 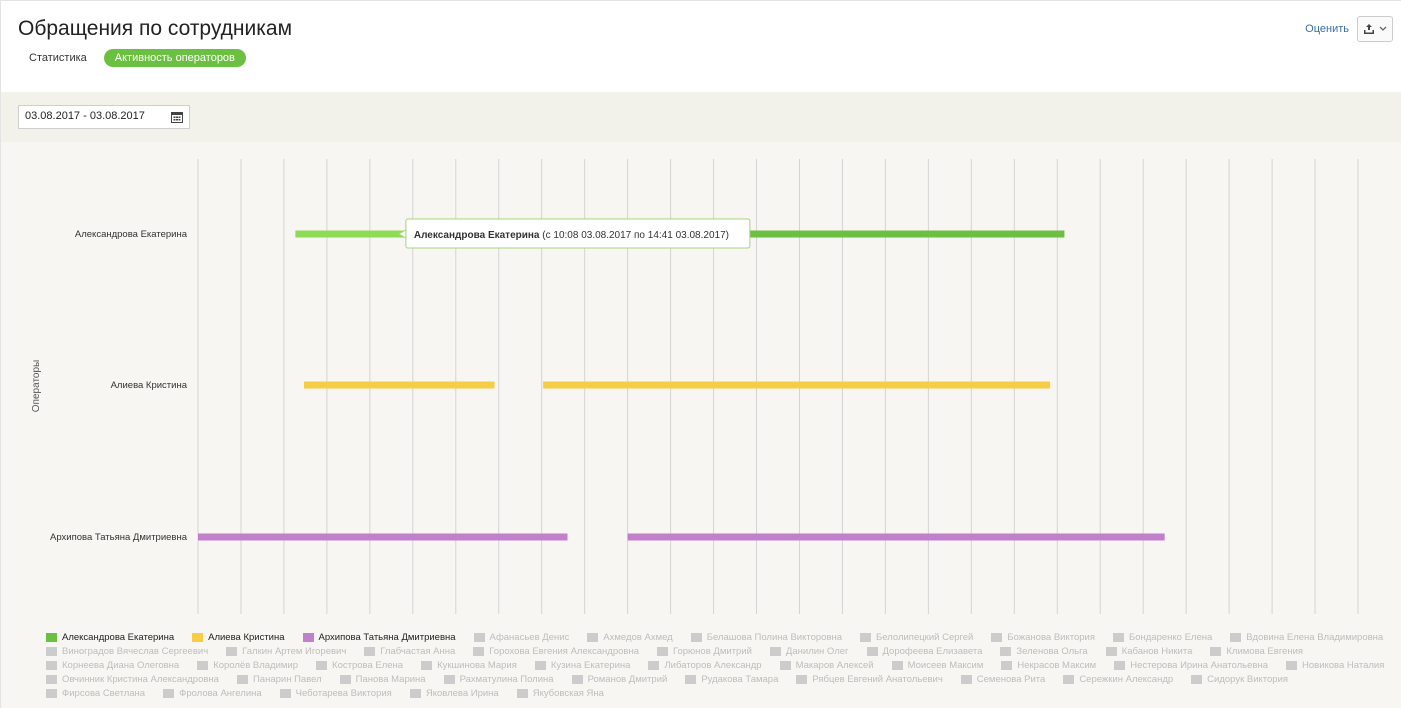 I want to click on legend-item: Белашова Полина Викторовна, so click(x=766, y=637).